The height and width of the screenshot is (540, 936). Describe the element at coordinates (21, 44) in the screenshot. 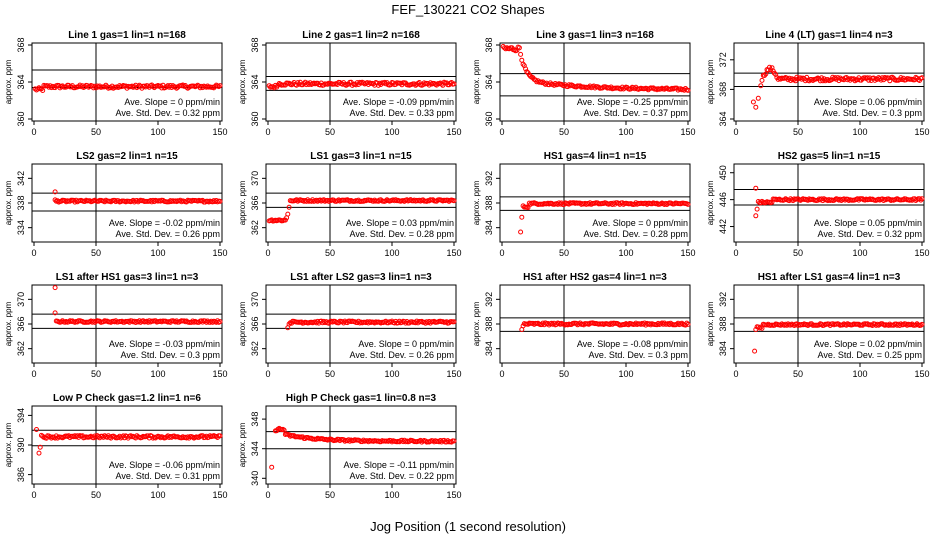

I see `y-tick-label: 368` at that location.